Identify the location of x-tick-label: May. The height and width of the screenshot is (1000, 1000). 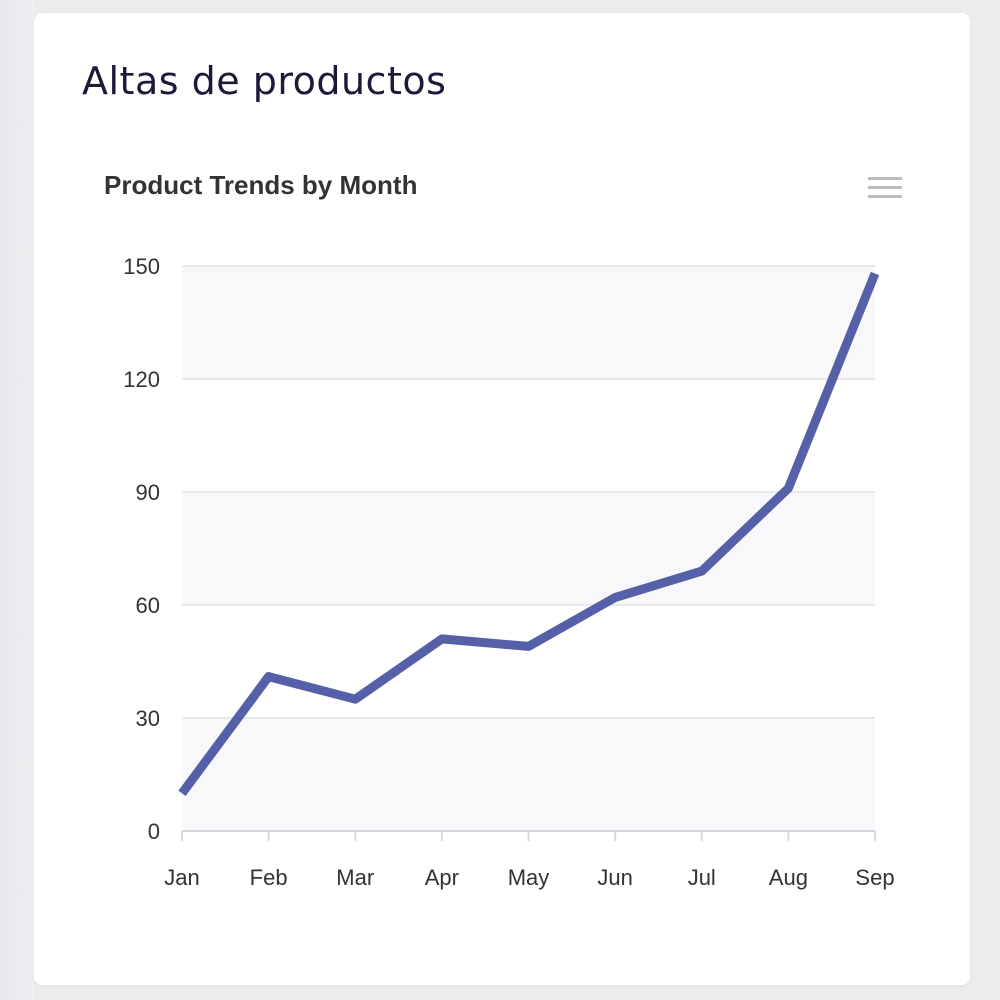
(529, 877).